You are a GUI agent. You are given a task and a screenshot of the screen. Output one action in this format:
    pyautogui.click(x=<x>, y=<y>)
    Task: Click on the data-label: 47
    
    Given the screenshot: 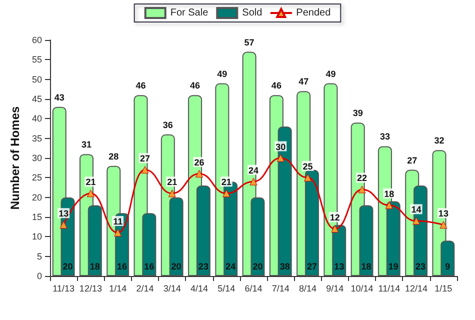 What is the action you would take?
    pyautogui.click(x=303, y=81)
    